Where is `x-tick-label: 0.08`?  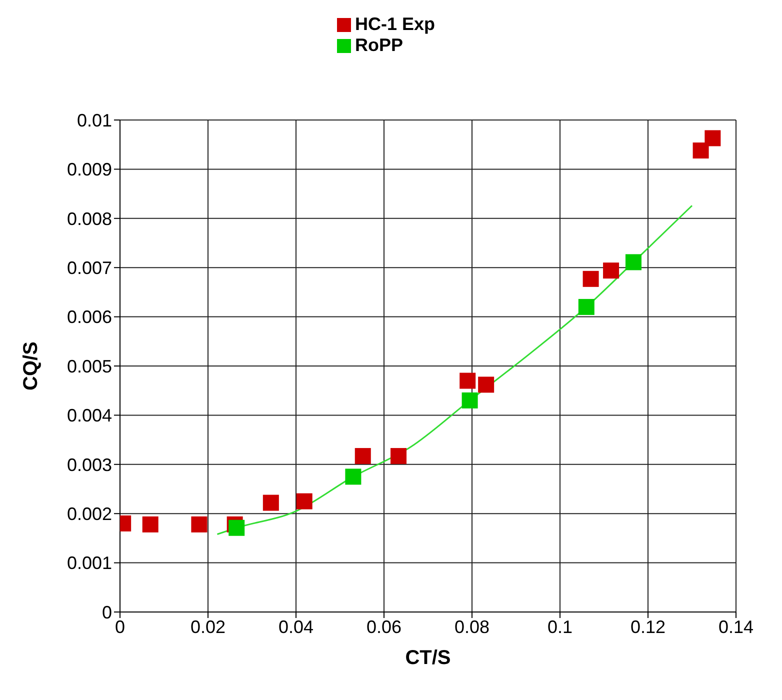
x-tick-label: 0.08 is located at coordinates (472, 626).